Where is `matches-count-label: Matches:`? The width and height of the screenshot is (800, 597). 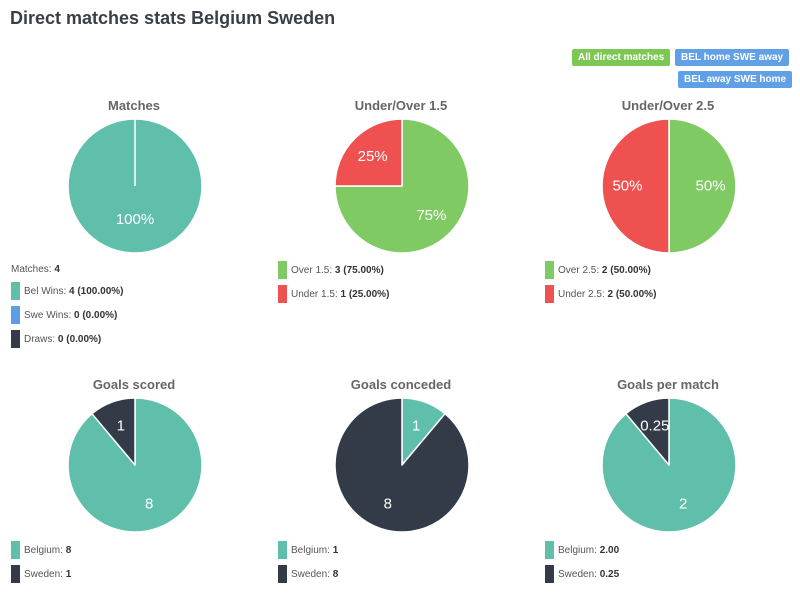 matches-count-label: Matches: is located at coordinates (31, 269).